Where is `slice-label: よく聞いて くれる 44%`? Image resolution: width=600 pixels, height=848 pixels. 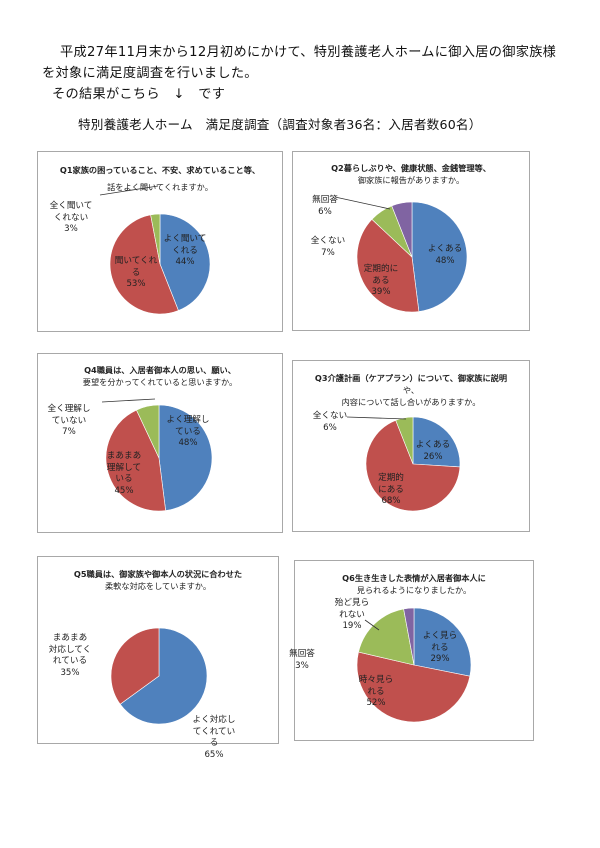
slice-label: よく聞いて くれる 44% is located at coordinates (185, 251).